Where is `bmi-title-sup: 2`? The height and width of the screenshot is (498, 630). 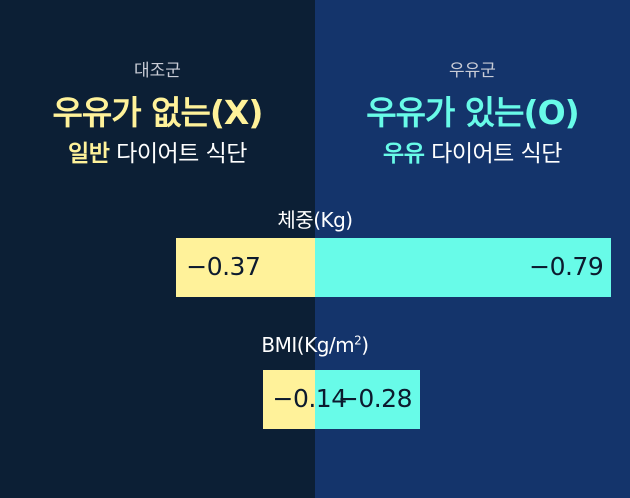 bmi-title-sup: 2 is located at coordinates (358, 340).